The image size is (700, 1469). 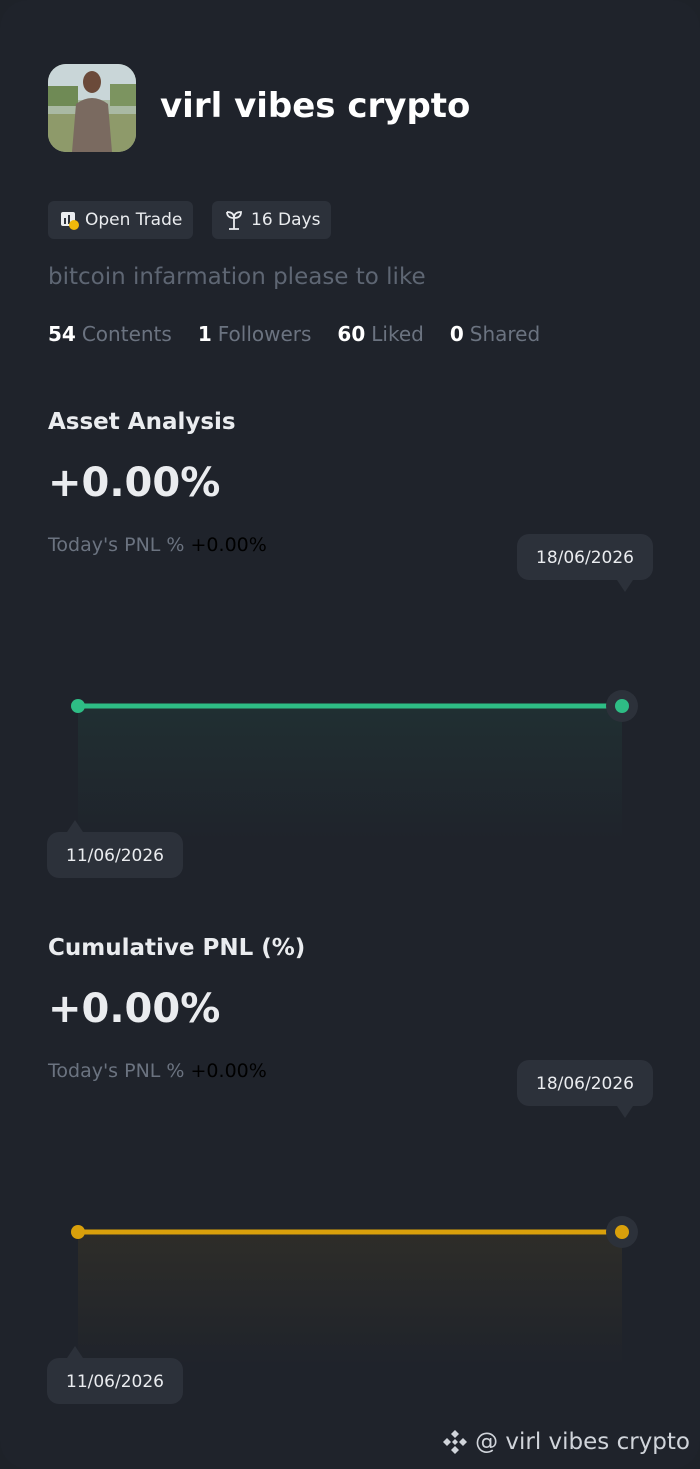 I want to click on stat: 60 Liked, so click(x=380, y=334).